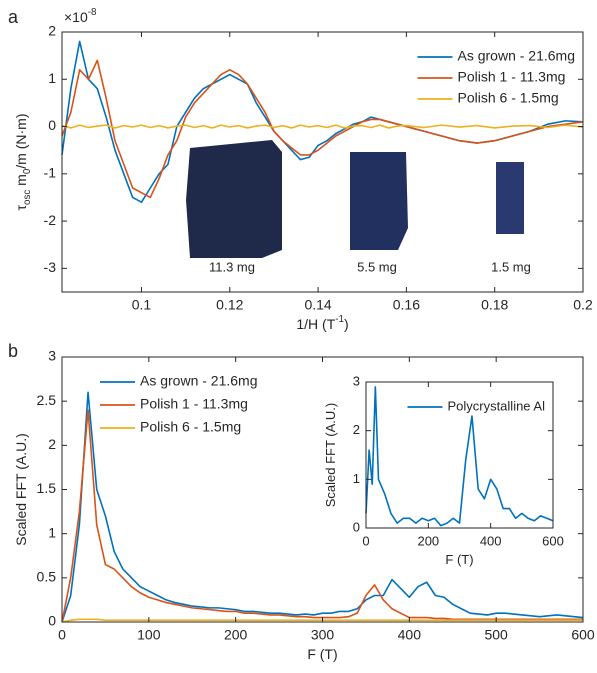 This screenshot has width=597, height=673. What do you see at coordinates (229, 305) in the screenshot?
I see `x-tick-label: 0.12` at bounding box center [229, 305].